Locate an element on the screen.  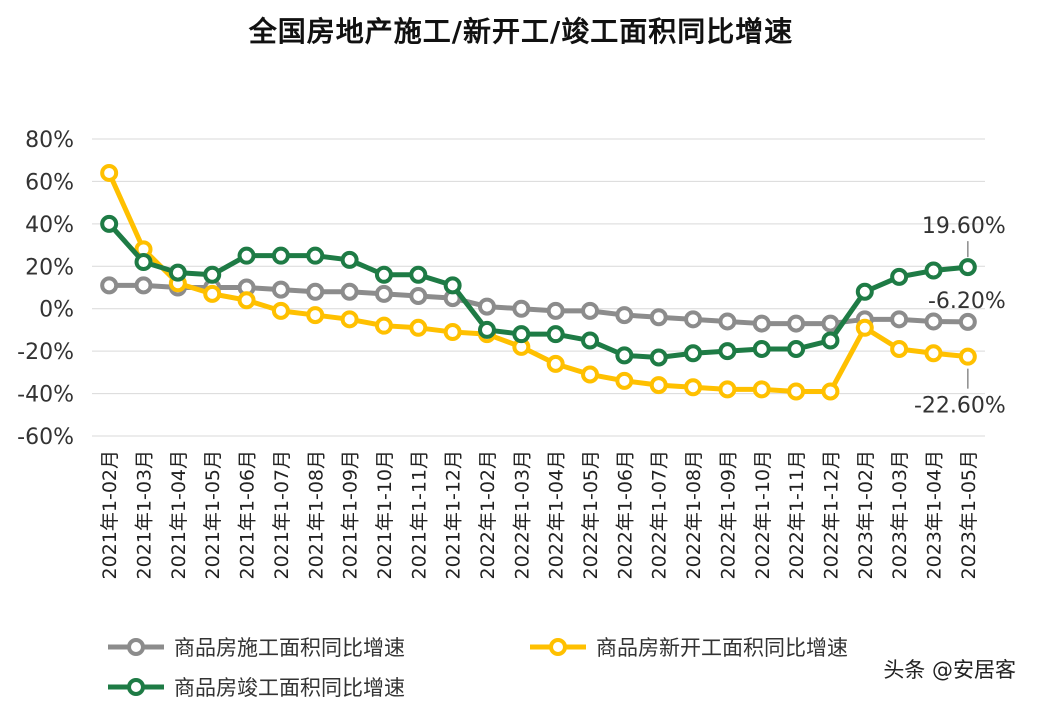
annotation-construction: -6.20% is located at coordinates (967, 301).